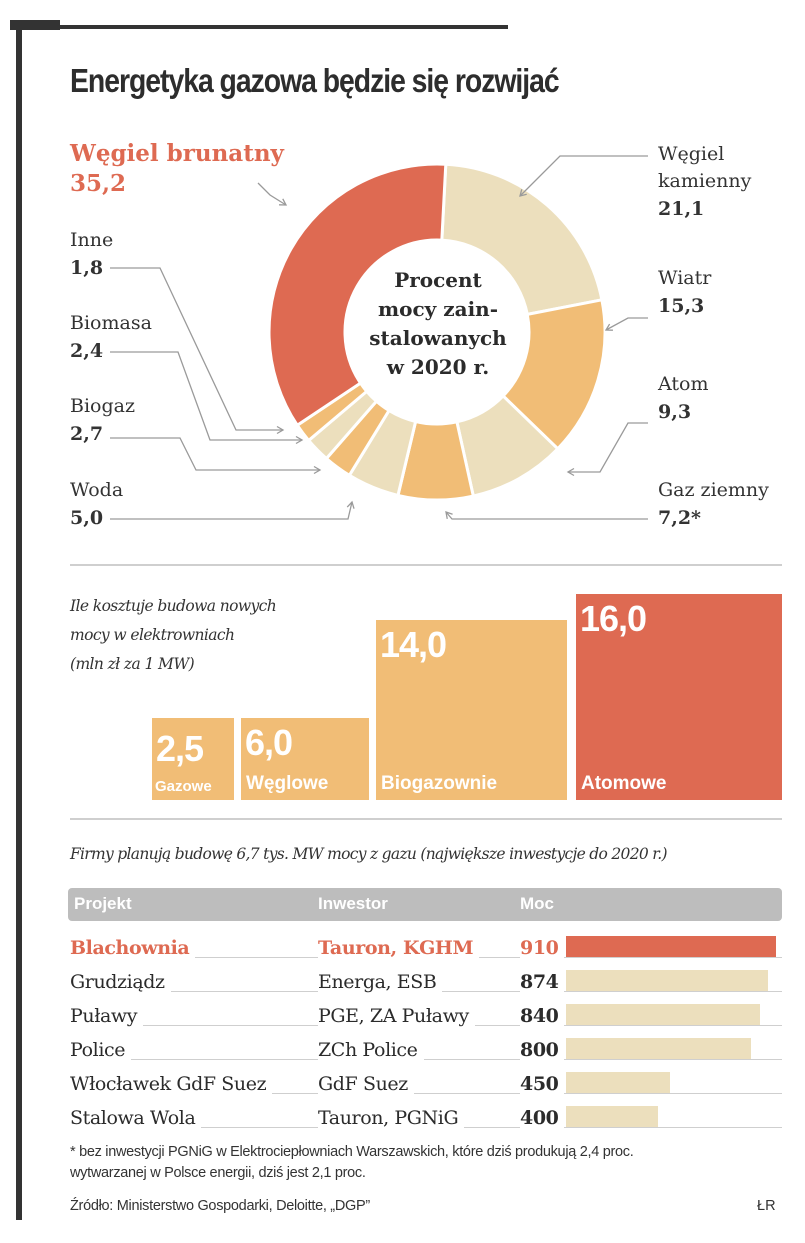  Describe the element at coordinates (152, 635) in the screenshot. I see `cost-title-line: mocy w elektrowniach` at that location.